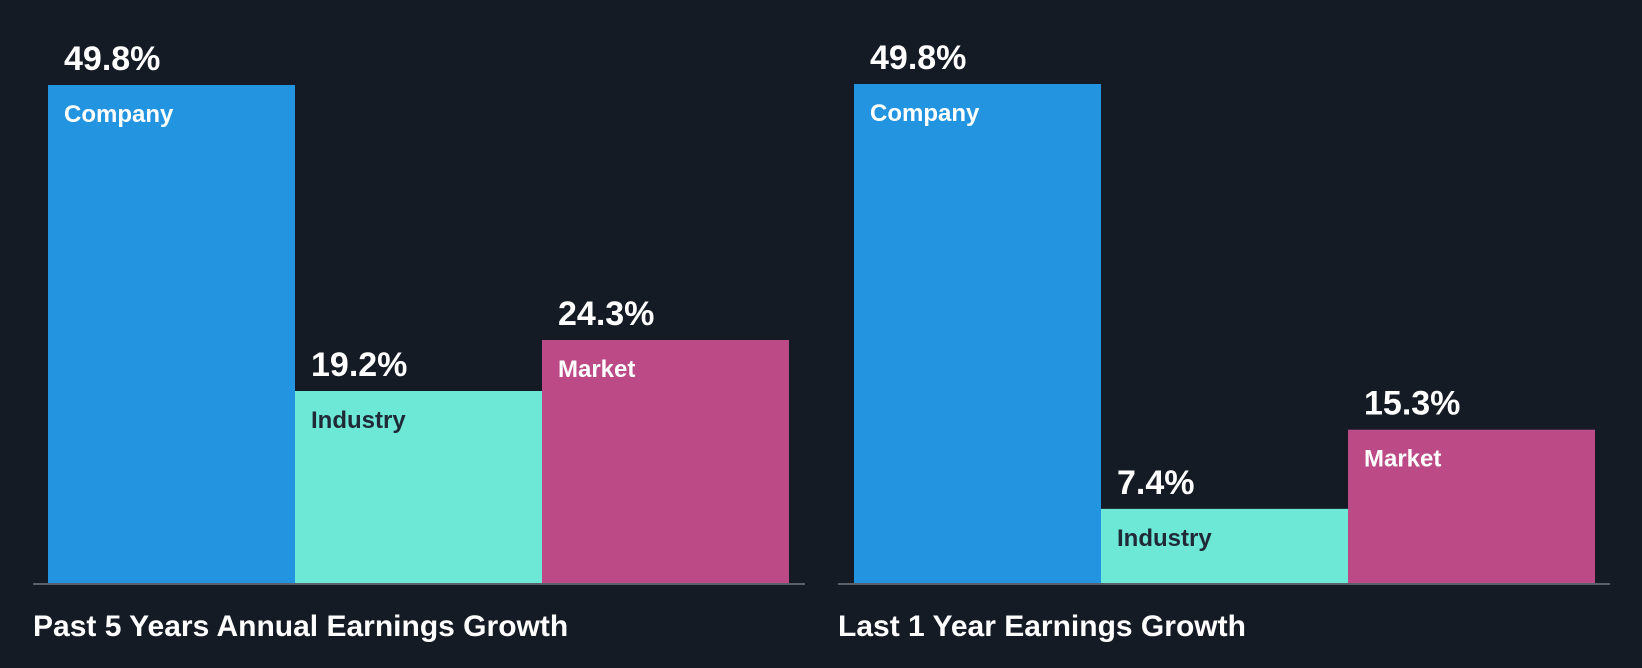 Image resolution: width=1642 pixels, height=668 pixels. I want to click on chart-title: Last 1 Year Earnings Growth, so click(1042, 626).